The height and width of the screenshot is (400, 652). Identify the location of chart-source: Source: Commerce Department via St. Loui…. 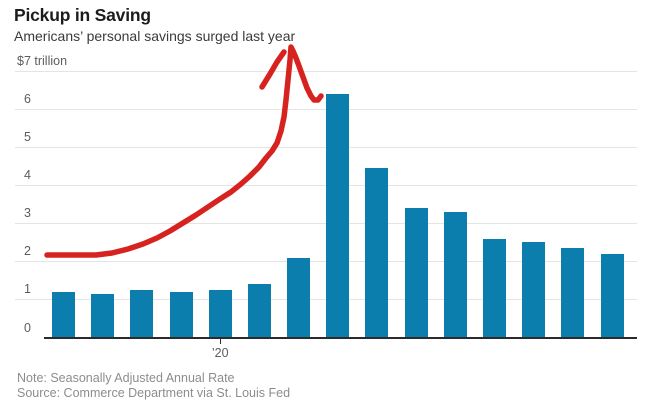
(154, 393).